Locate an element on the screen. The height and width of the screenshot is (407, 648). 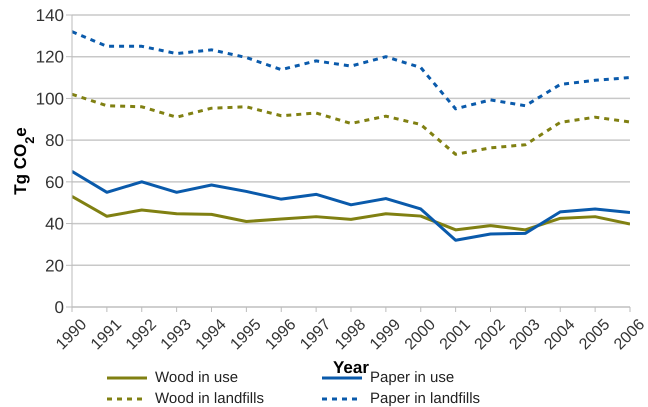
y-tick-label: 40 is located at coordinates (54, 224).